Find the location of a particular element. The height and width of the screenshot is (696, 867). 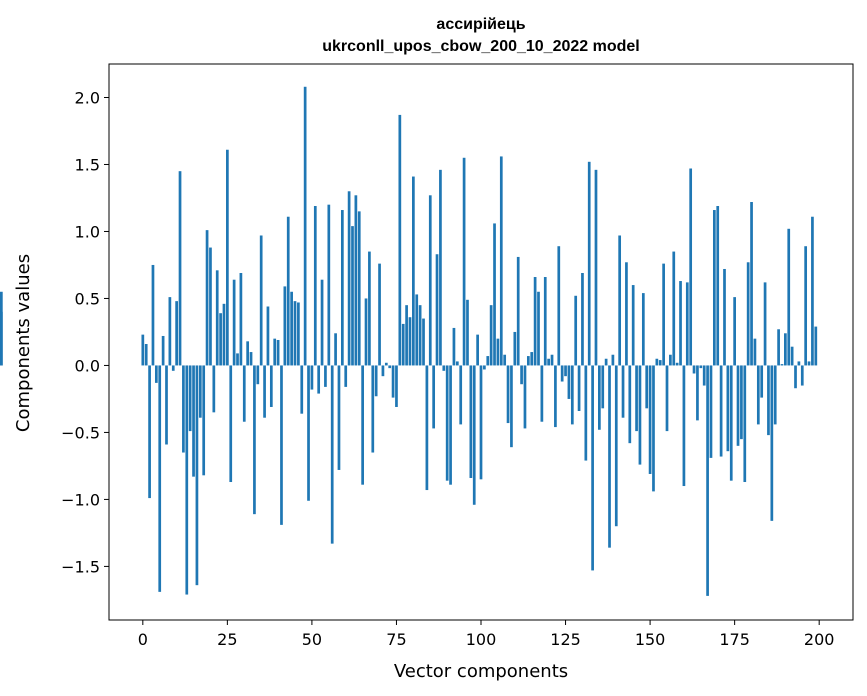

x-tick-label: 175 is located at coordinates (734, 639).